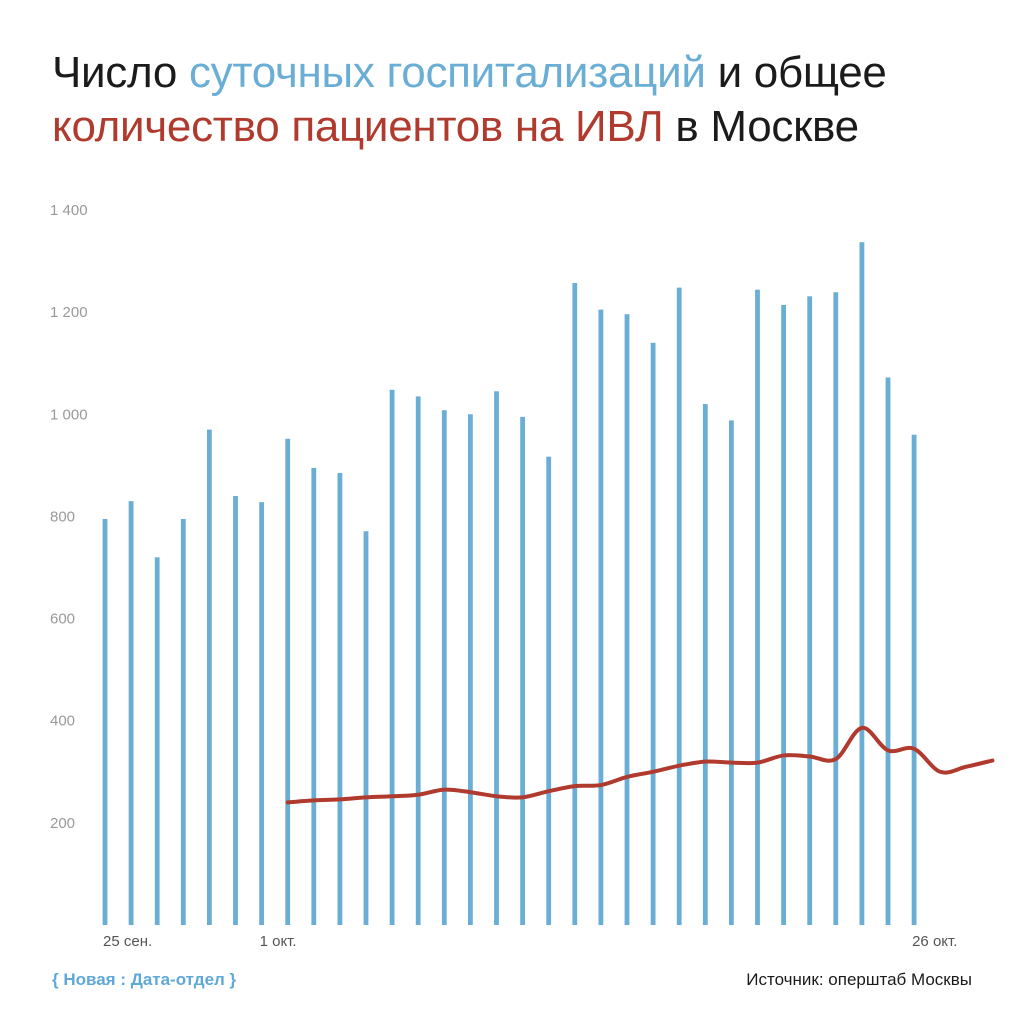  I want to click on brand-logo-text: { Новая : Дата-отдел }, so click(144, 979).